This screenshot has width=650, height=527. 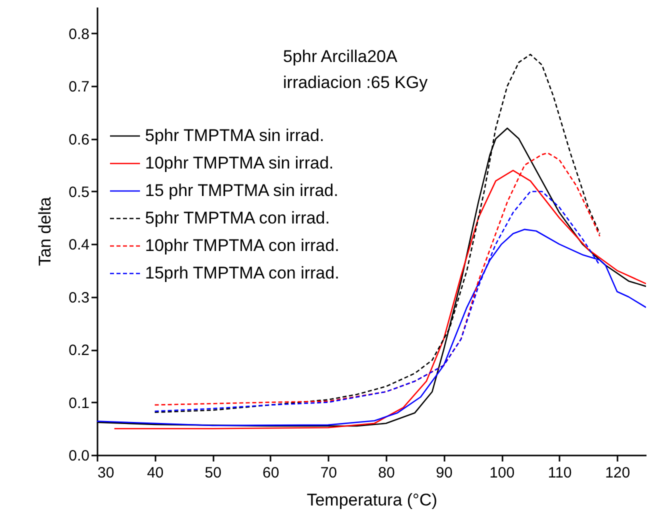 What do you see at coordinates (271, 473) in the screenshot?
I see `x-tick-label: 60` at bounding box center [271, 473].